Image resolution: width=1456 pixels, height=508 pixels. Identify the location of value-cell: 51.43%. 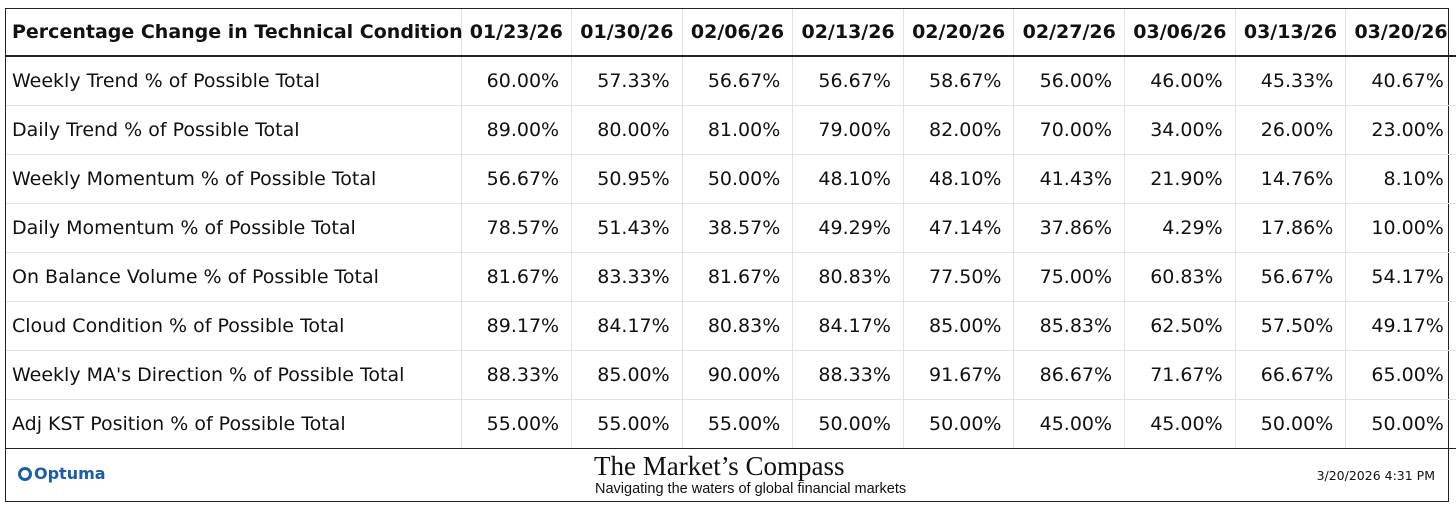
(627, 228).